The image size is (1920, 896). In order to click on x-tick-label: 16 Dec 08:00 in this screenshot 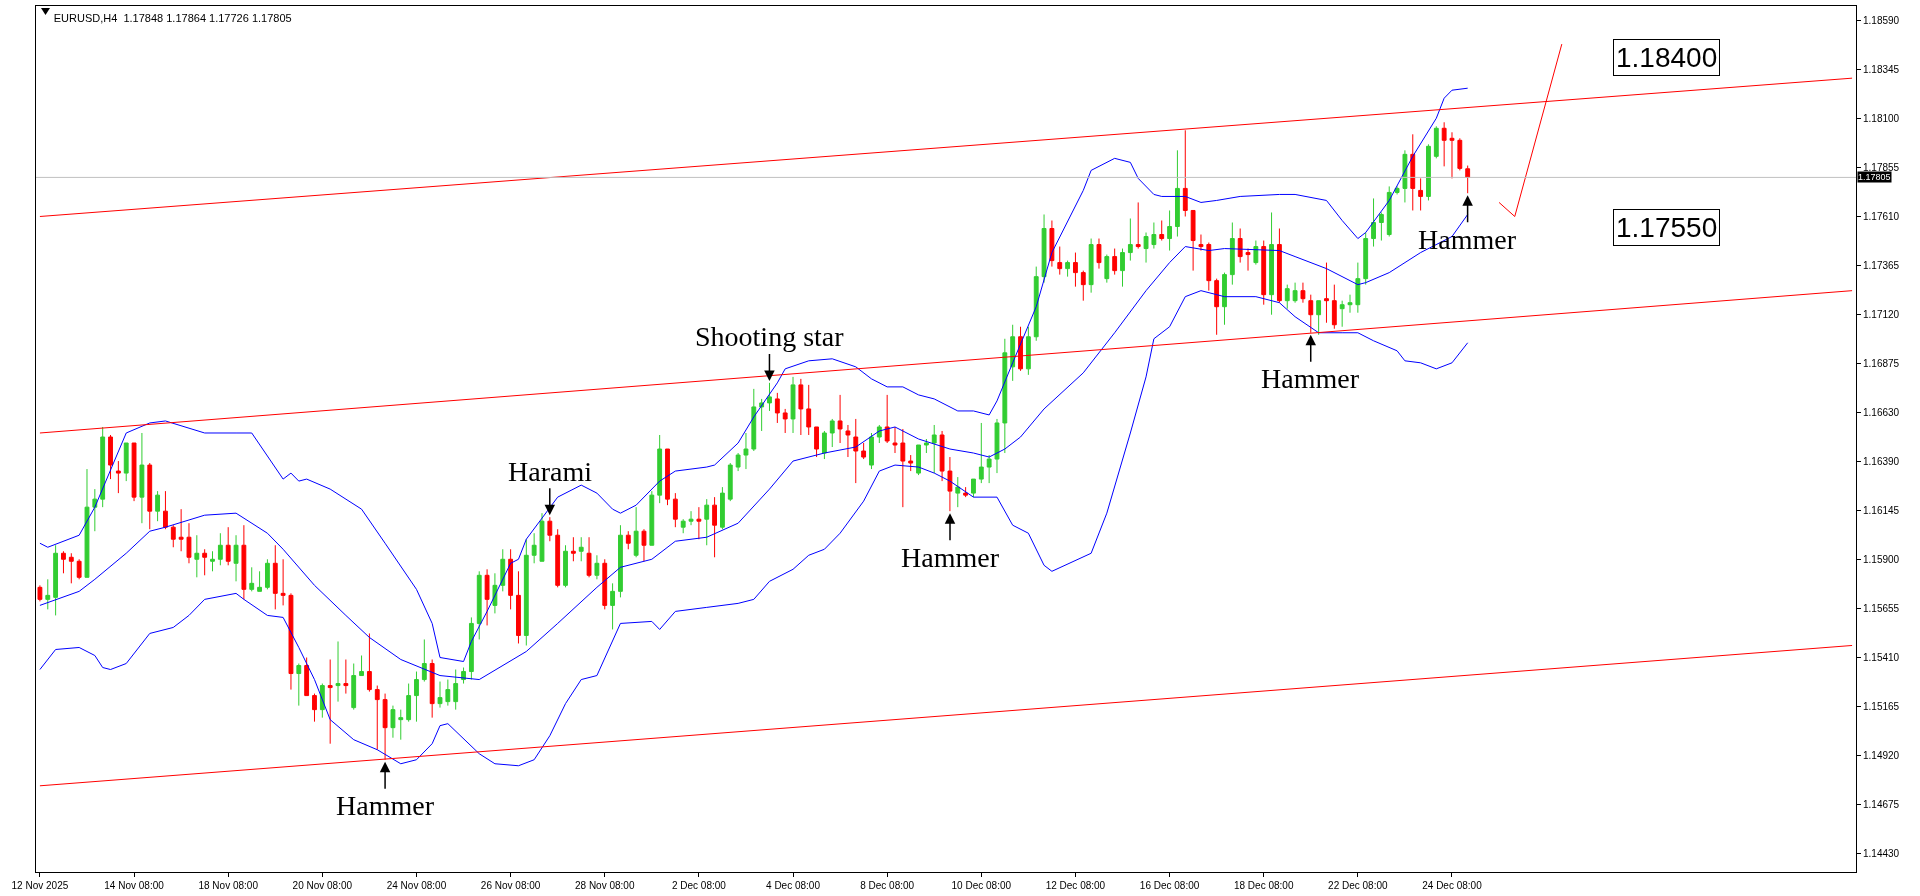, I will do `click(1169, 885)`.